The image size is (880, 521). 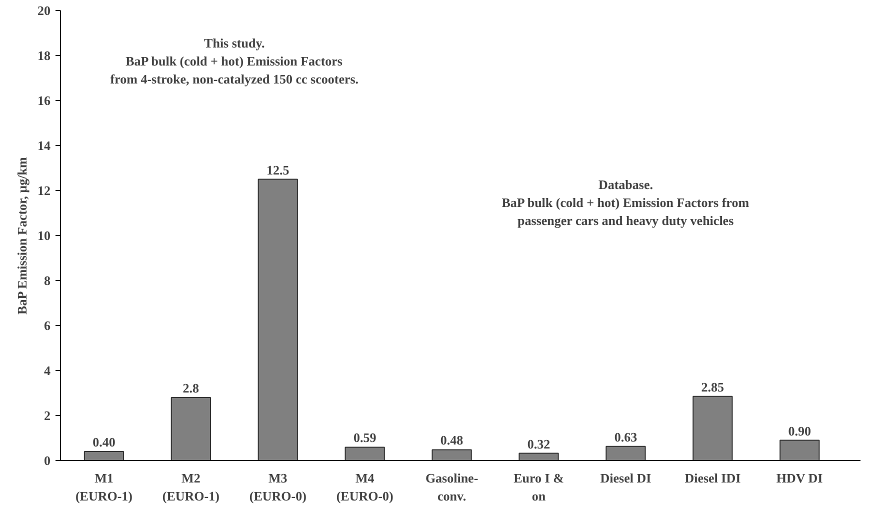 I want to click on data-label: 0.90, so click(x=800, y=430).